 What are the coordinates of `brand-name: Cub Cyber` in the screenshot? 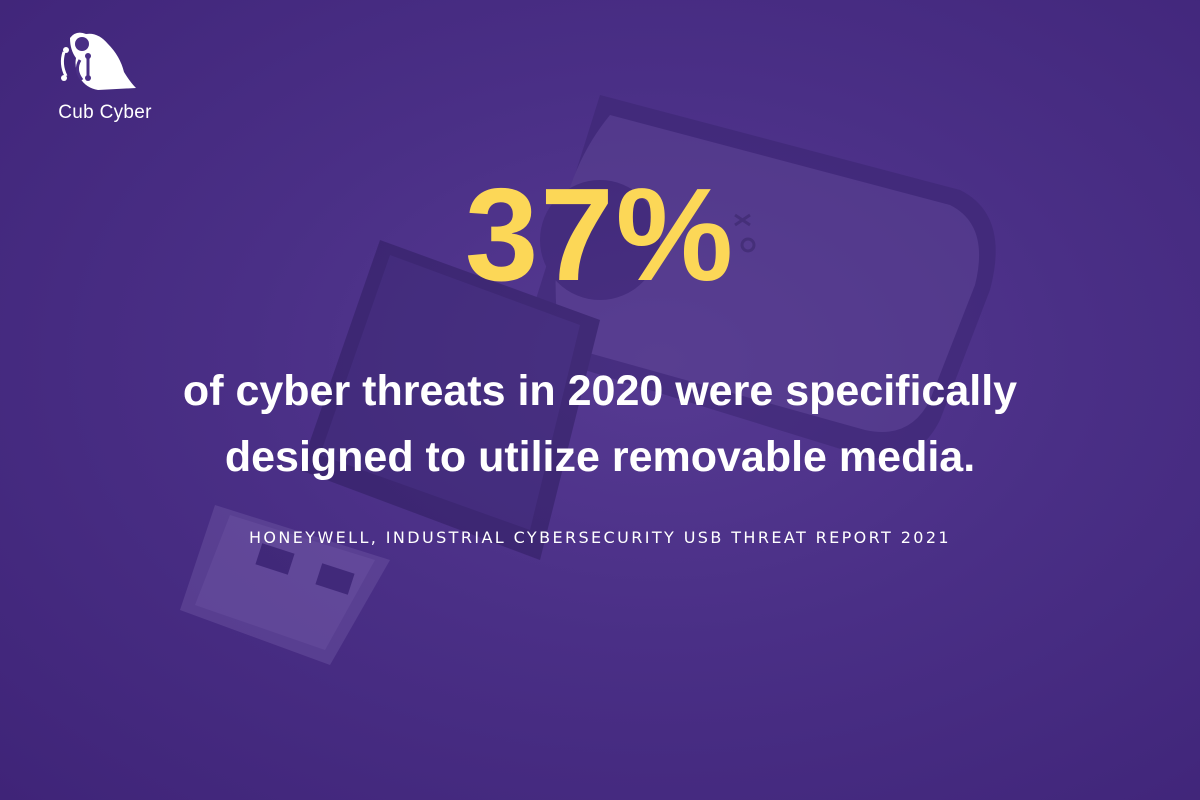 It's located at (105, 112).